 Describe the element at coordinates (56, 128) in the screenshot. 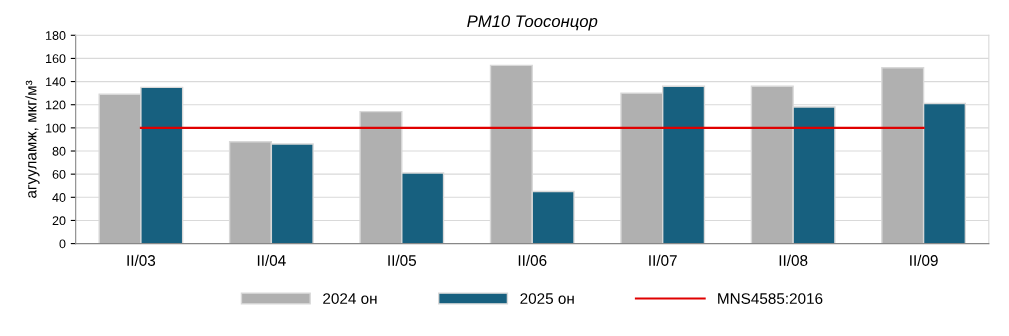

I see `y-tick-label: 100` at that location.